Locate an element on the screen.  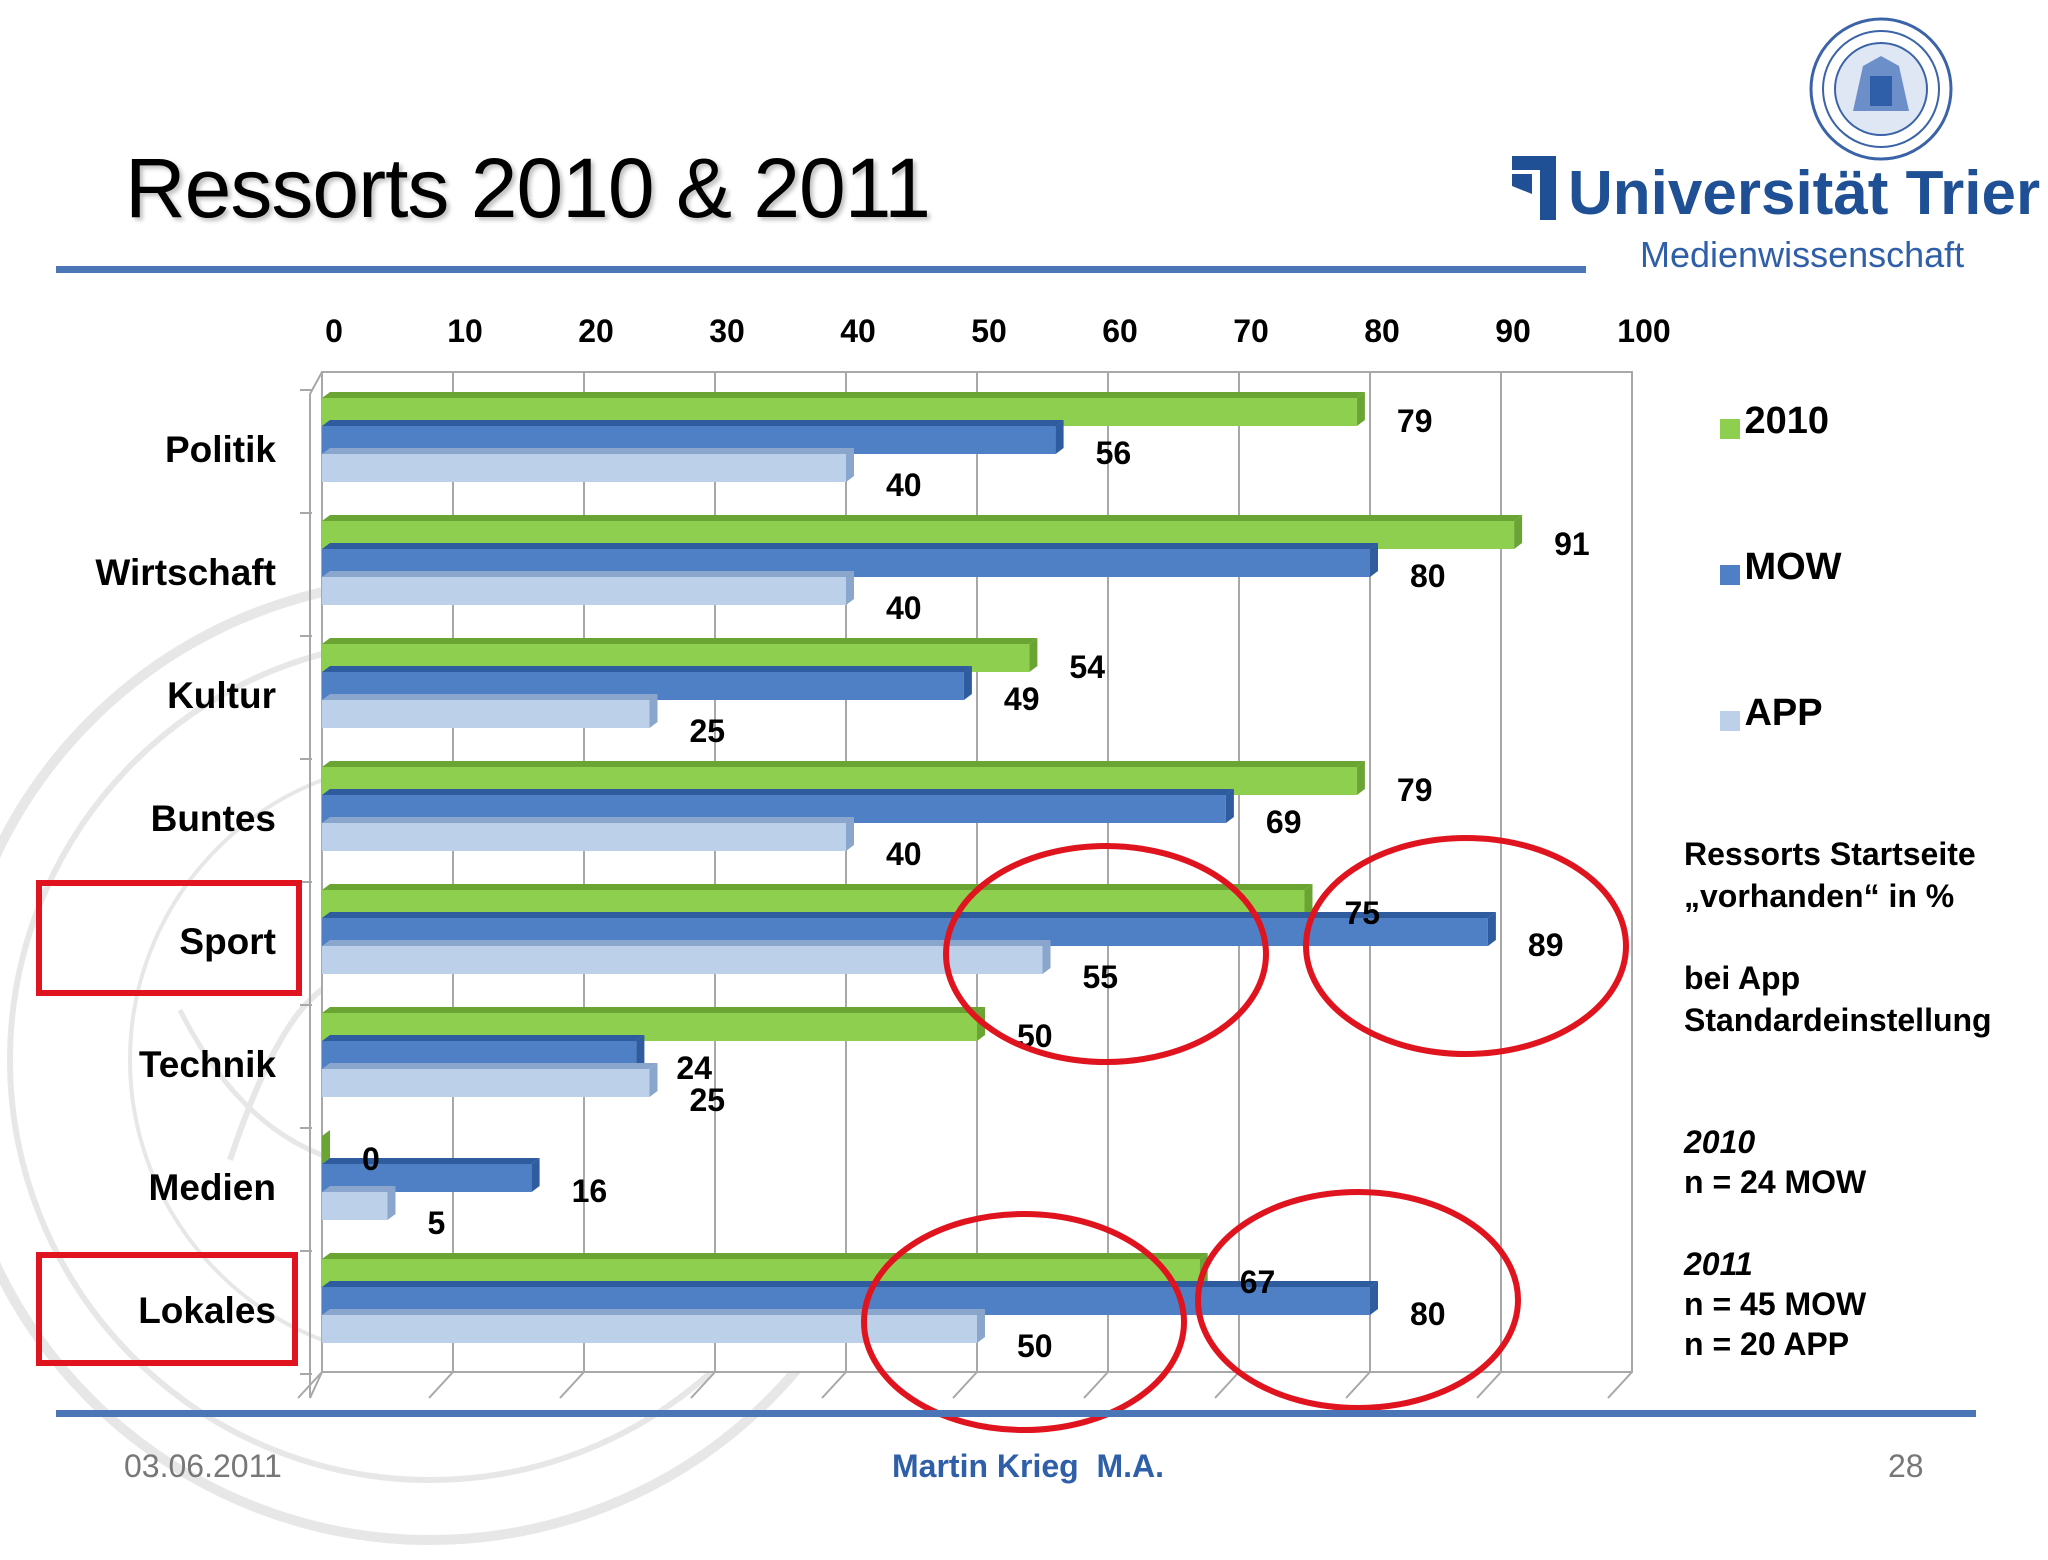
x-tick-label: 40 is located at coordinates (858, 331).